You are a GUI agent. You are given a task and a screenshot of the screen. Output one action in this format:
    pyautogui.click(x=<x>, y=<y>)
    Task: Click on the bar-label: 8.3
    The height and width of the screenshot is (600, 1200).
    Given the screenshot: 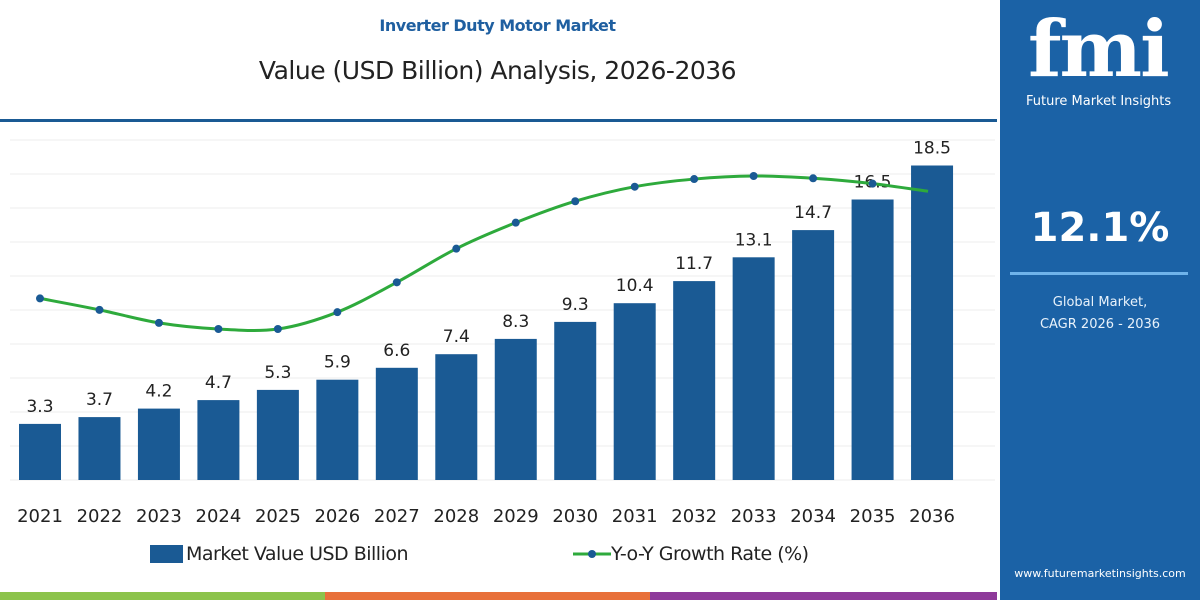 What is the action you would take?
    pyautogui.click(x=515, y=322)
    